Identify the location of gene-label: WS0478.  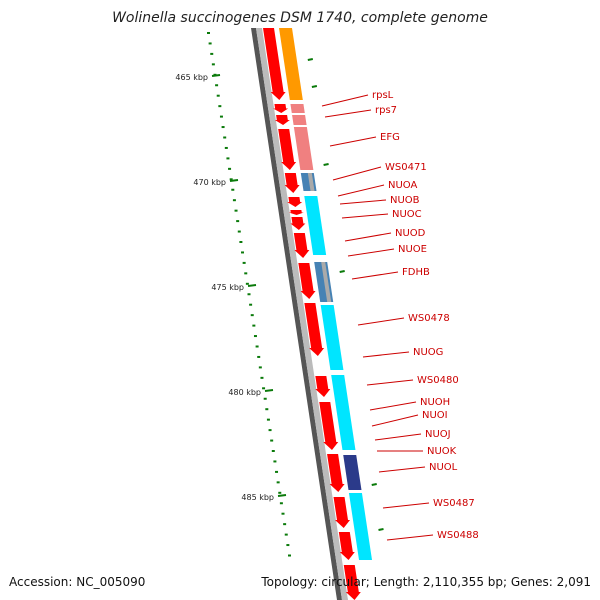
(429, 318).